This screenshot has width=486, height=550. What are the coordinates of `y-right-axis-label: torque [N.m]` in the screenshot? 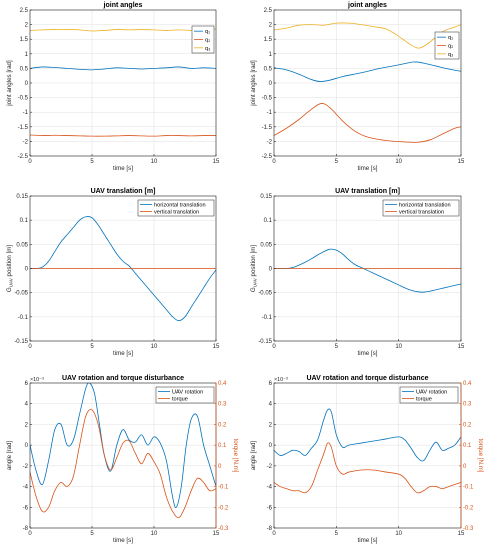 It's located at (235, 455).